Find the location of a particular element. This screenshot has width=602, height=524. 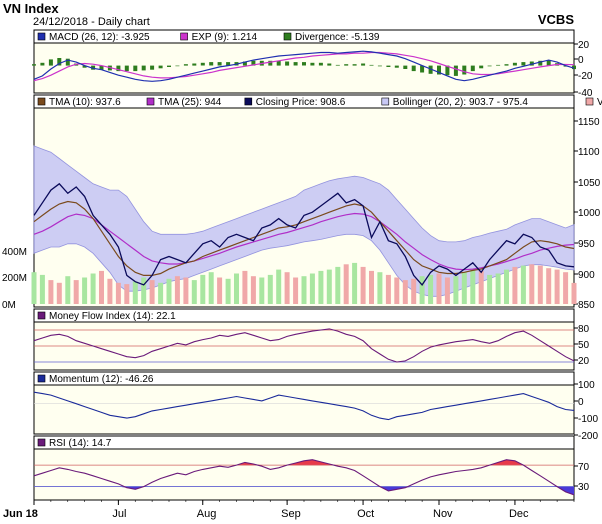

price-legend-label: TMA (25): 944 is located at coordinates (190, 102).